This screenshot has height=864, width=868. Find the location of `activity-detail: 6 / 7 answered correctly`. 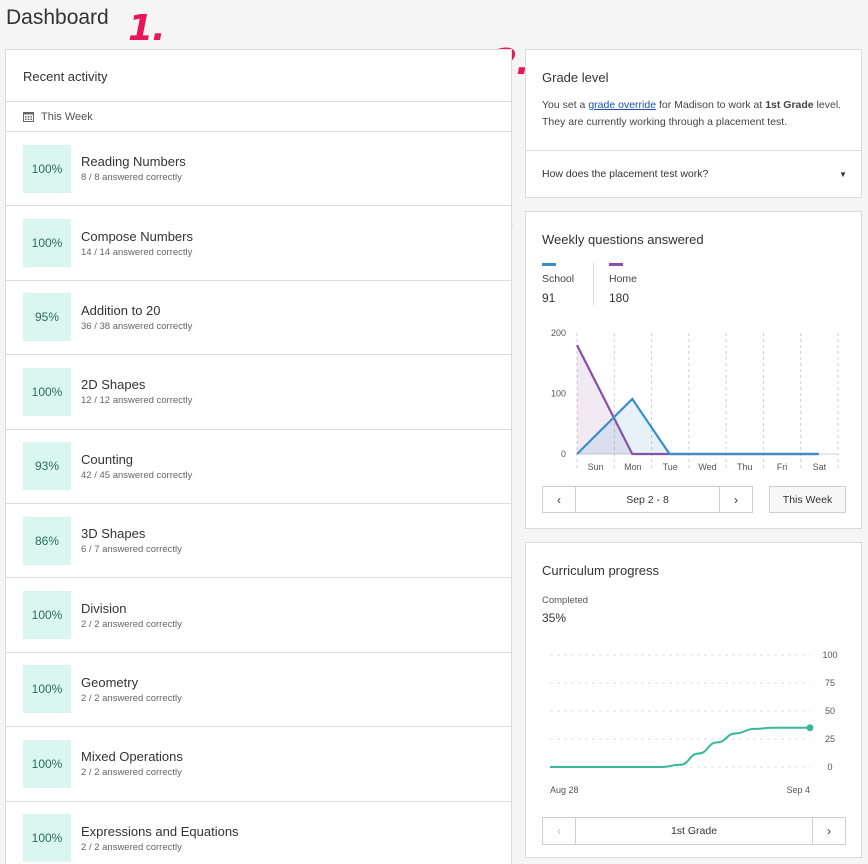

activity-detail: 6 / 7 answered correctly is located at coordinates (131, 550).